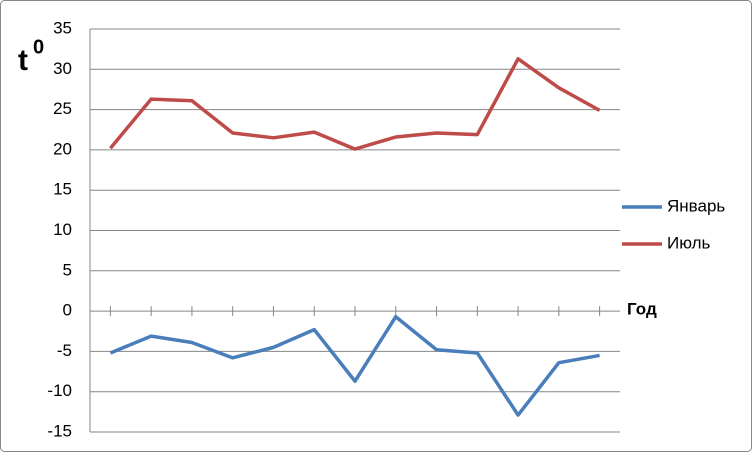 This screenshot has height=452, width=752. What do you see at coordinates (642, 308) in the screenshot?
I see `x-axis-label: Год` at bounding box center [642, 308].